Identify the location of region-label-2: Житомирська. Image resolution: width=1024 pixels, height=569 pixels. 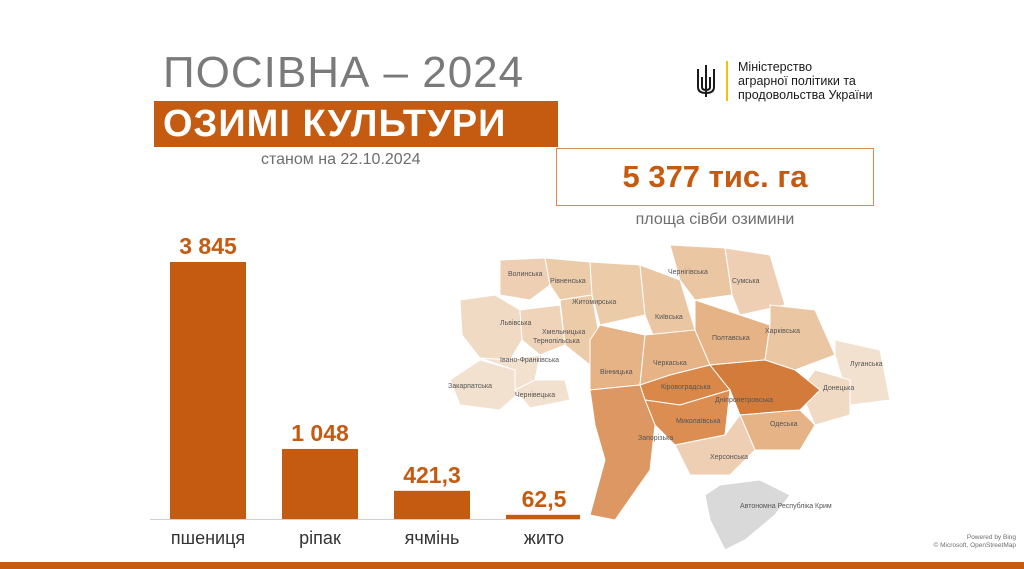
(594, 302).